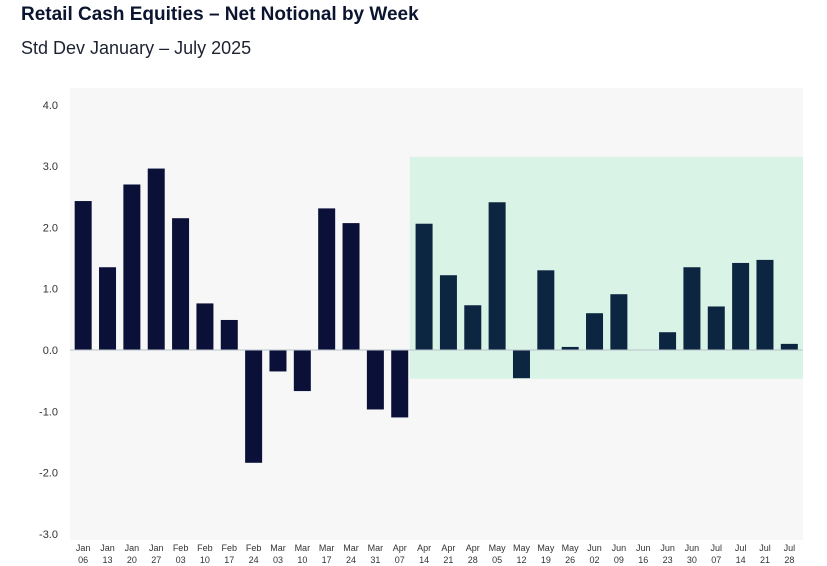  Describe the element at coordinates (50, 228) in the screenshot. I see `y-tick-label: 2.0` at that location.